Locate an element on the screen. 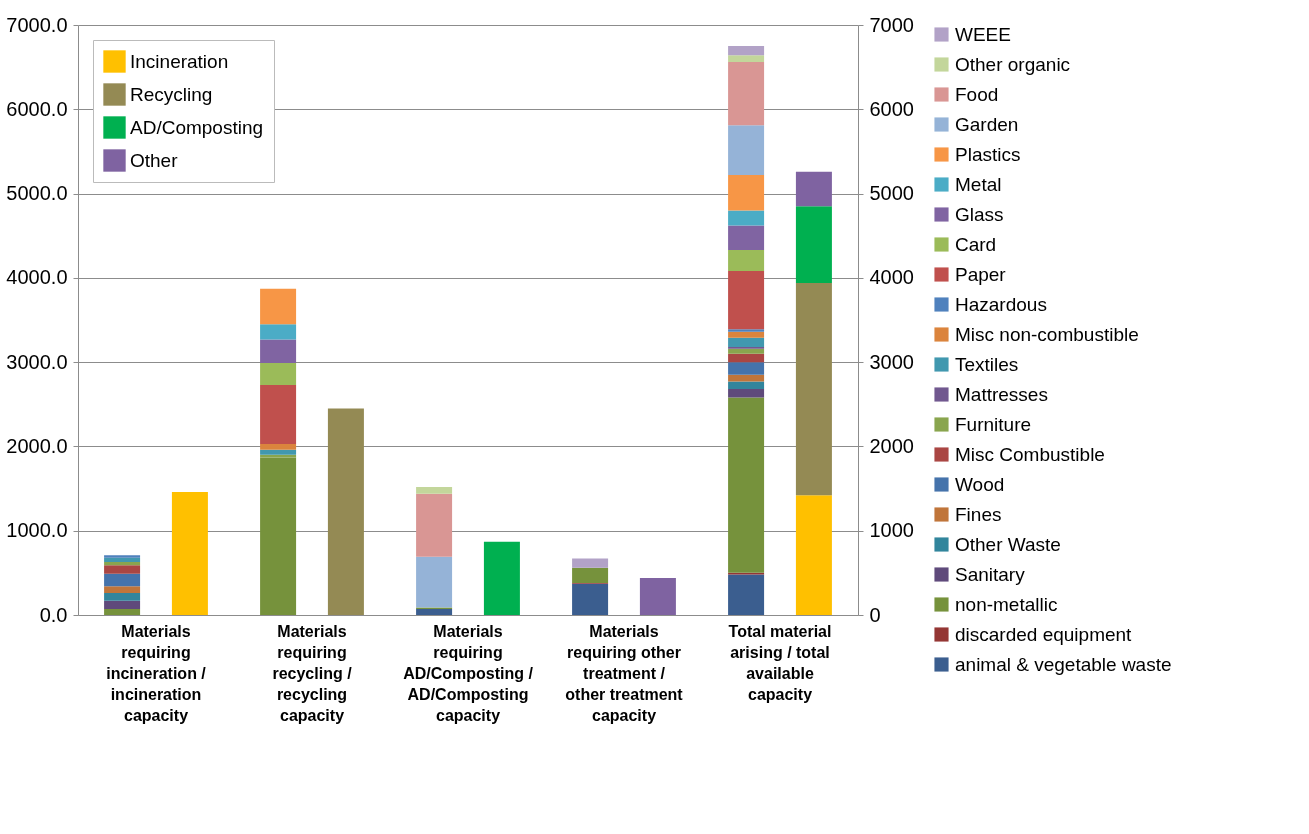 This screenshot has height=834, width=1309. legend-label: Wood is located at coordinates (980, 484).